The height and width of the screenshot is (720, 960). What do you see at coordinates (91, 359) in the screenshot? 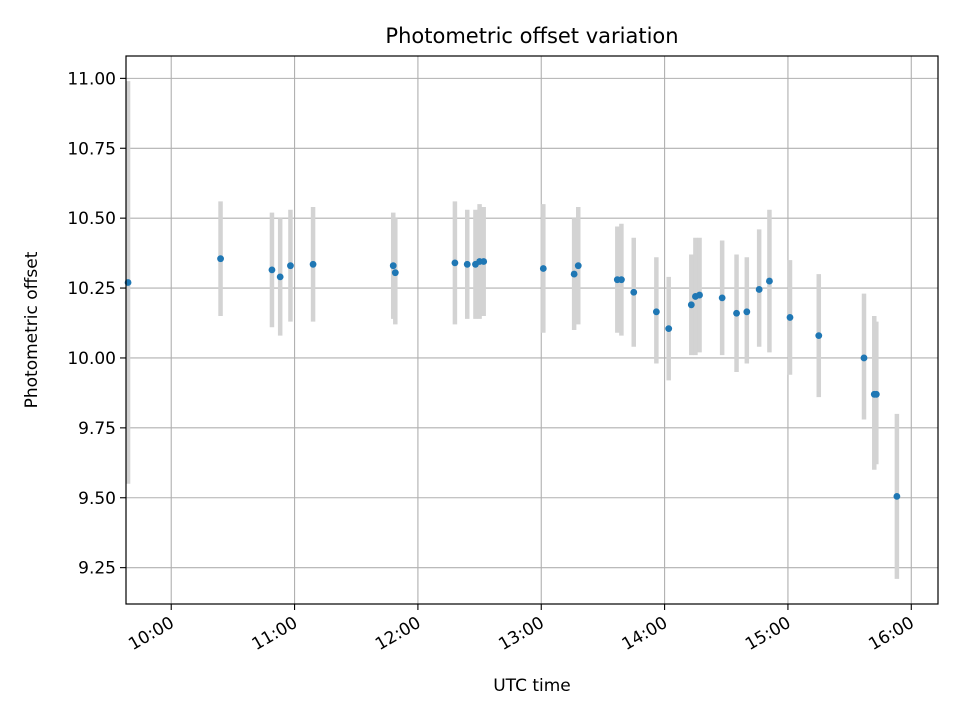
I see `y-tick-label: 10.00` at bounding box center [91, 359].